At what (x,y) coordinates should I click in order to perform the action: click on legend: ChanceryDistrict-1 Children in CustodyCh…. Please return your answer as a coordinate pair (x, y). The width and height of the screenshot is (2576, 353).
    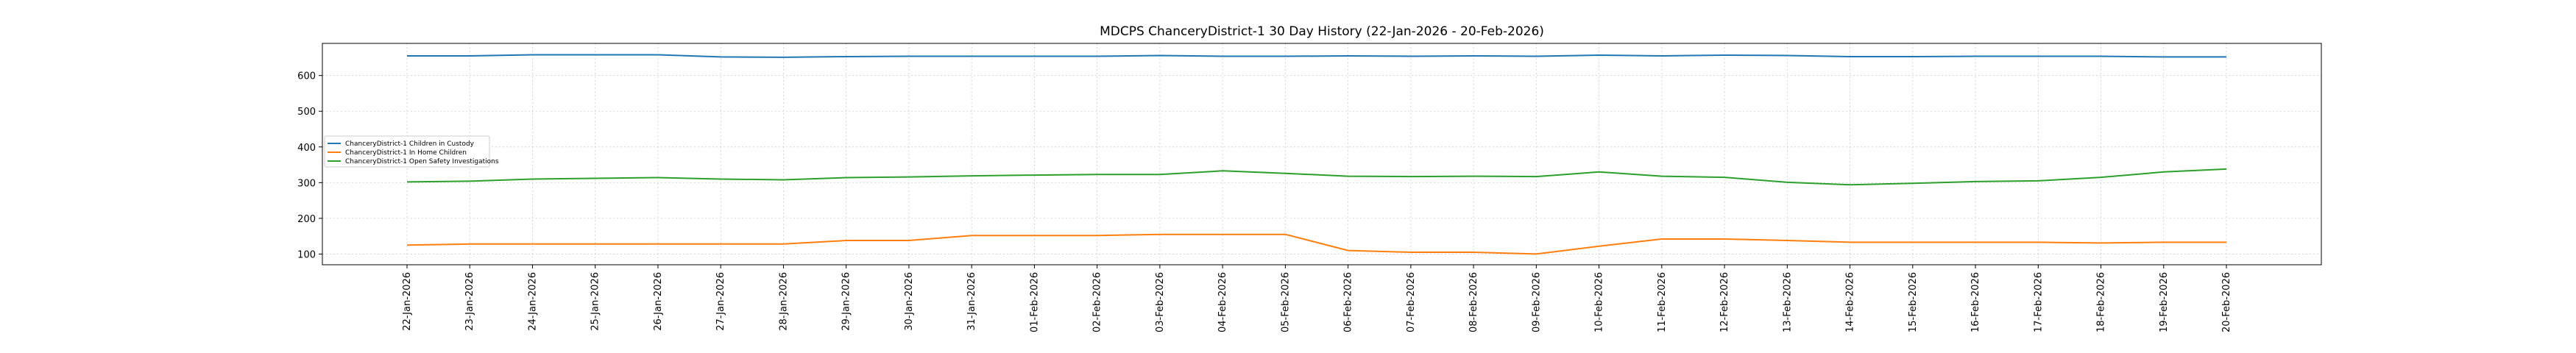
    Looking at the image, I should click on (411, 151).